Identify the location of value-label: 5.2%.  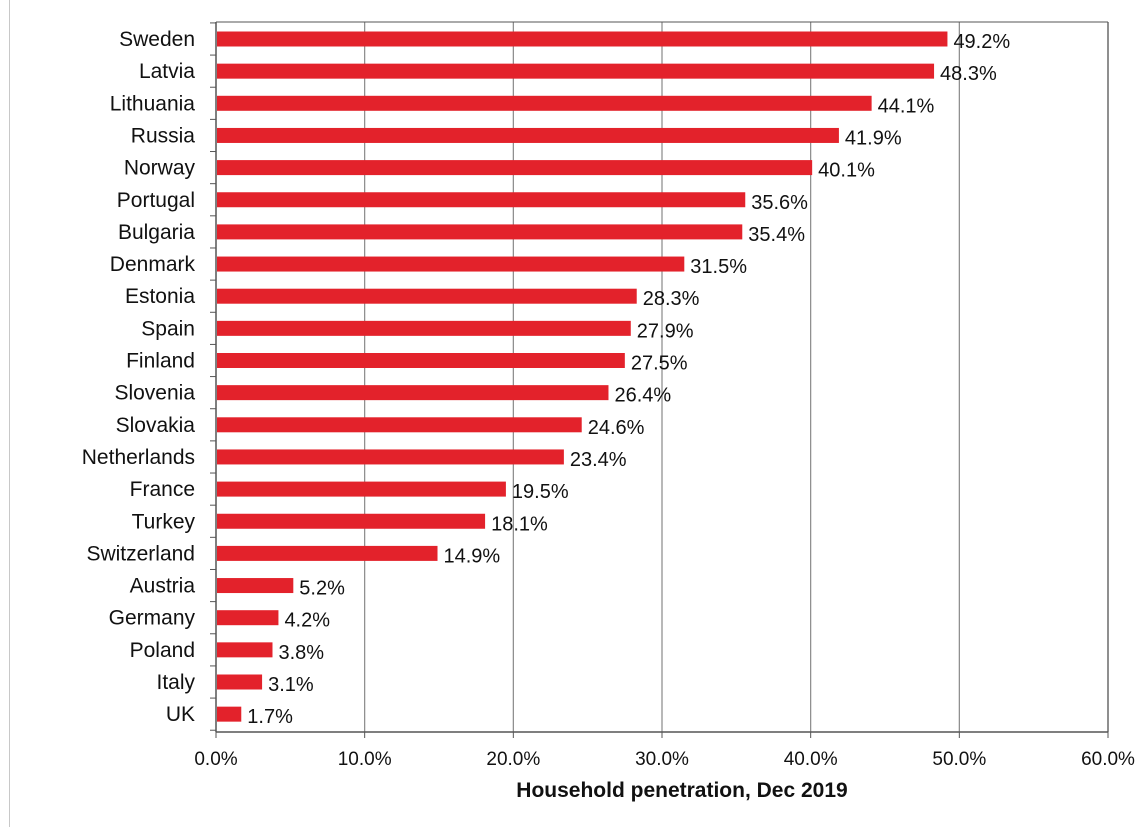
(322, 589).